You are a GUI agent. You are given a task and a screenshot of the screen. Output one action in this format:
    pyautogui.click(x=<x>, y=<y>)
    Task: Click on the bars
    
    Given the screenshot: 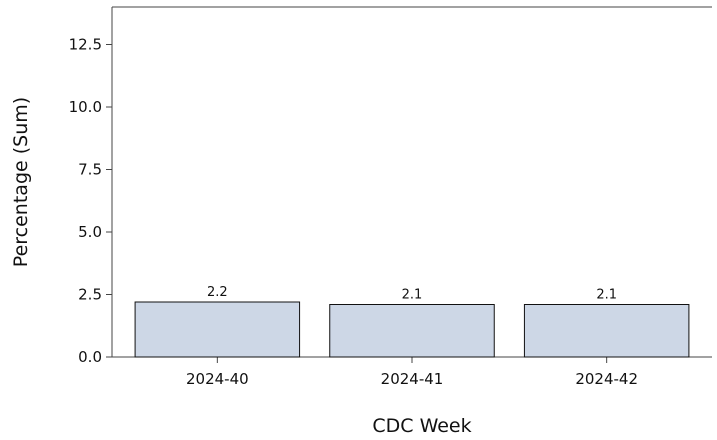 What is the action you would take?
    pyautogui.click(x=412, y=329)
    